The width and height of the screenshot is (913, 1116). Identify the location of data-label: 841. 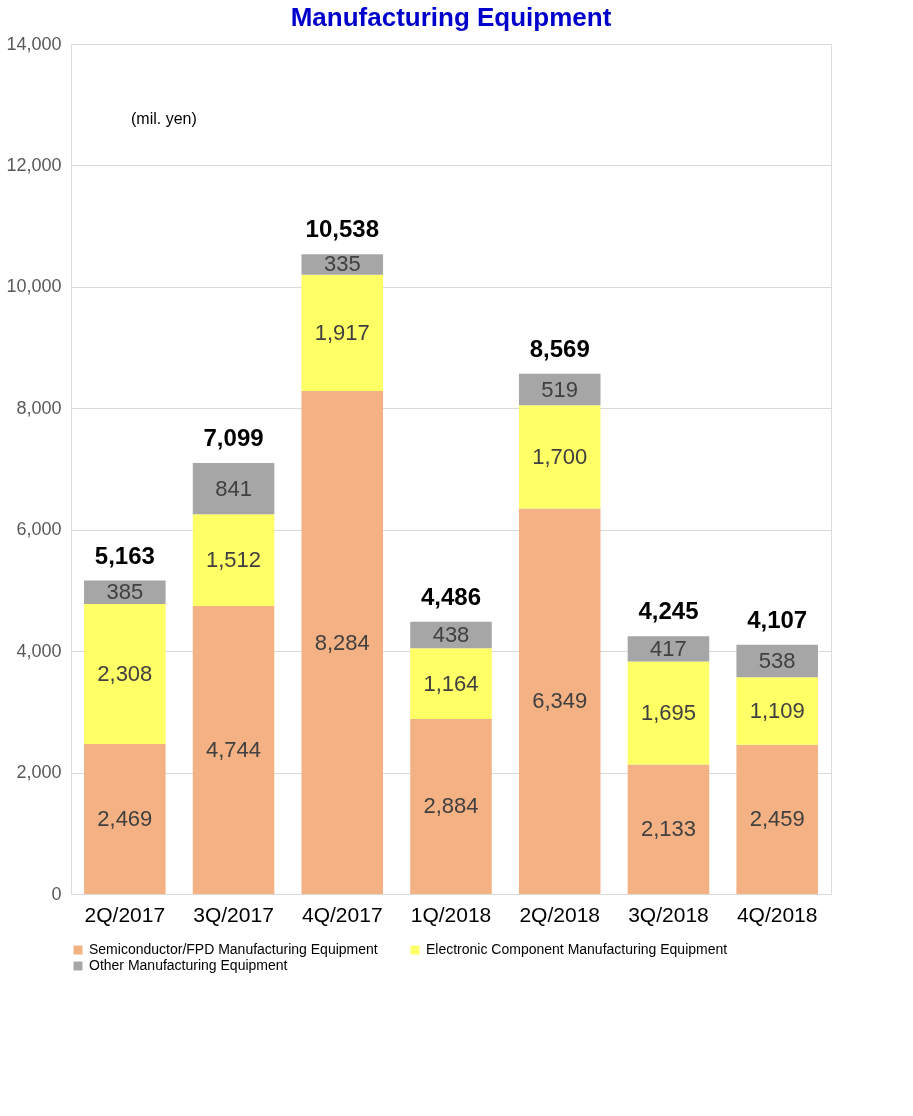
(233, 488).